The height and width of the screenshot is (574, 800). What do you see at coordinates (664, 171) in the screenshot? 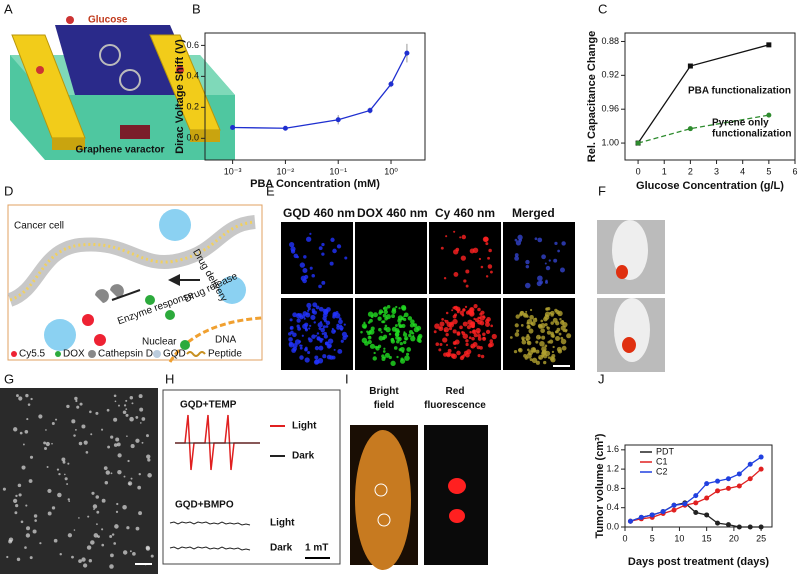
I see `x-tick-label: 1` at bounding box center [664, 171].